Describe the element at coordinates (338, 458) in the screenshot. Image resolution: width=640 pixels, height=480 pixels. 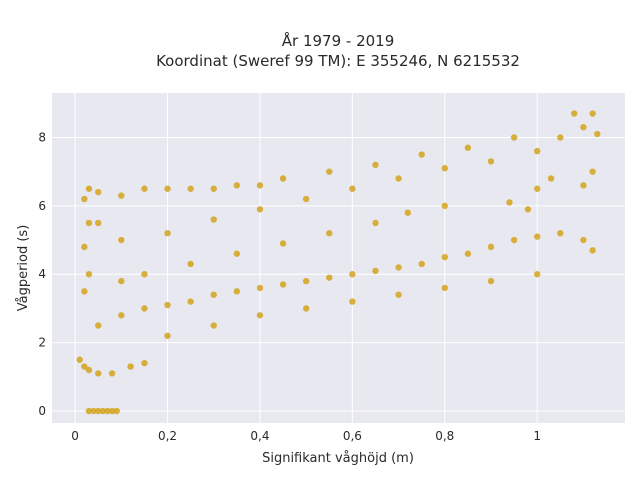
I see `x-axis-label: Signifikant våghöjd (m)` at that location.